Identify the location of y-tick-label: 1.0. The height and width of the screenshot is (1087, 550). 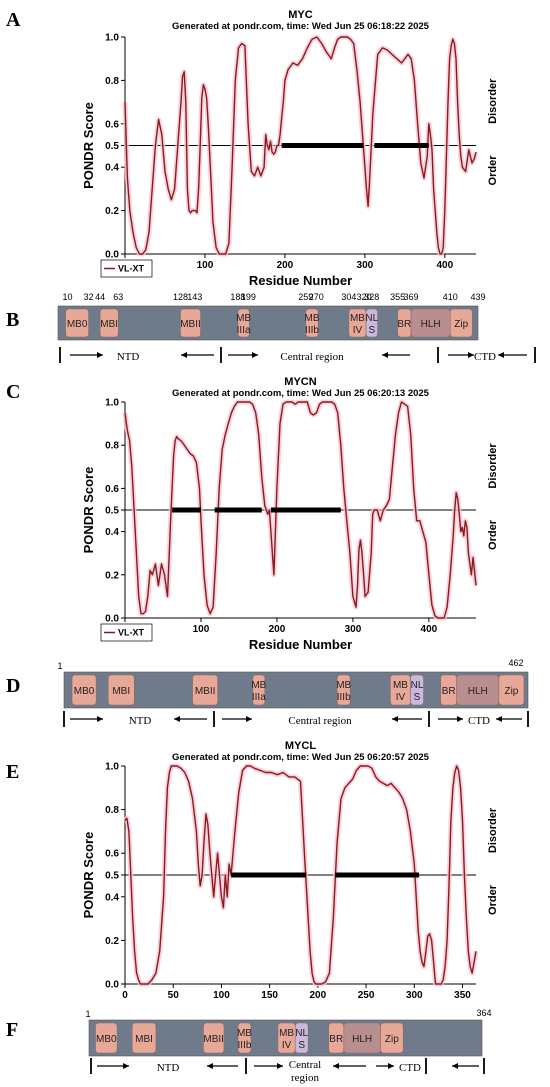
(112, 403).